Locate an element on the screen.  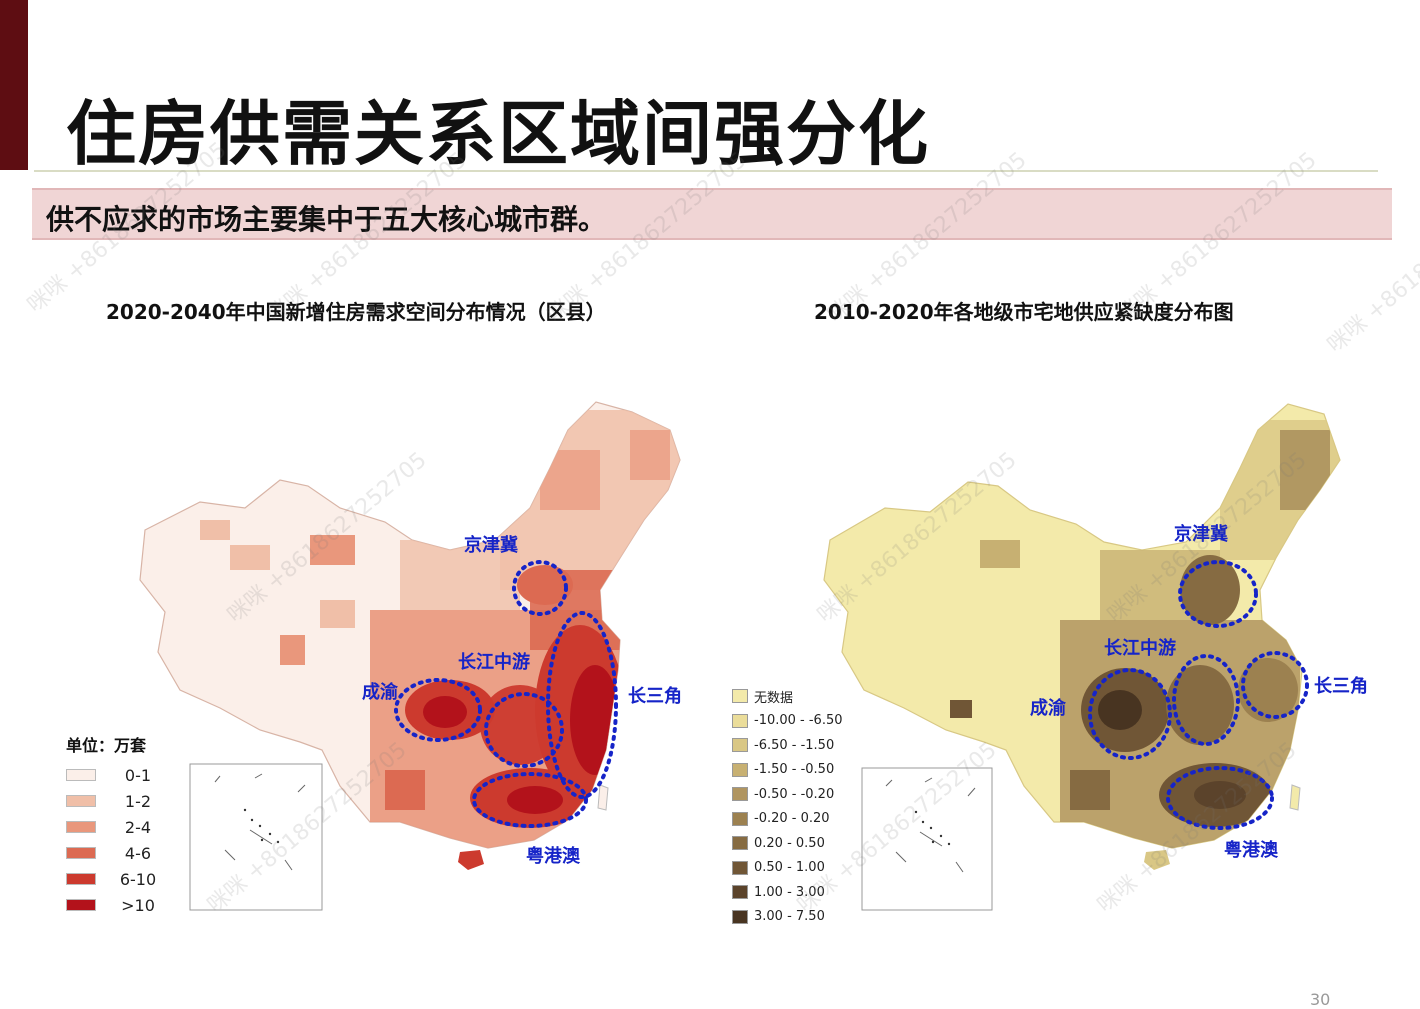
legend-row: >10 is located at coordinates (112, 905).